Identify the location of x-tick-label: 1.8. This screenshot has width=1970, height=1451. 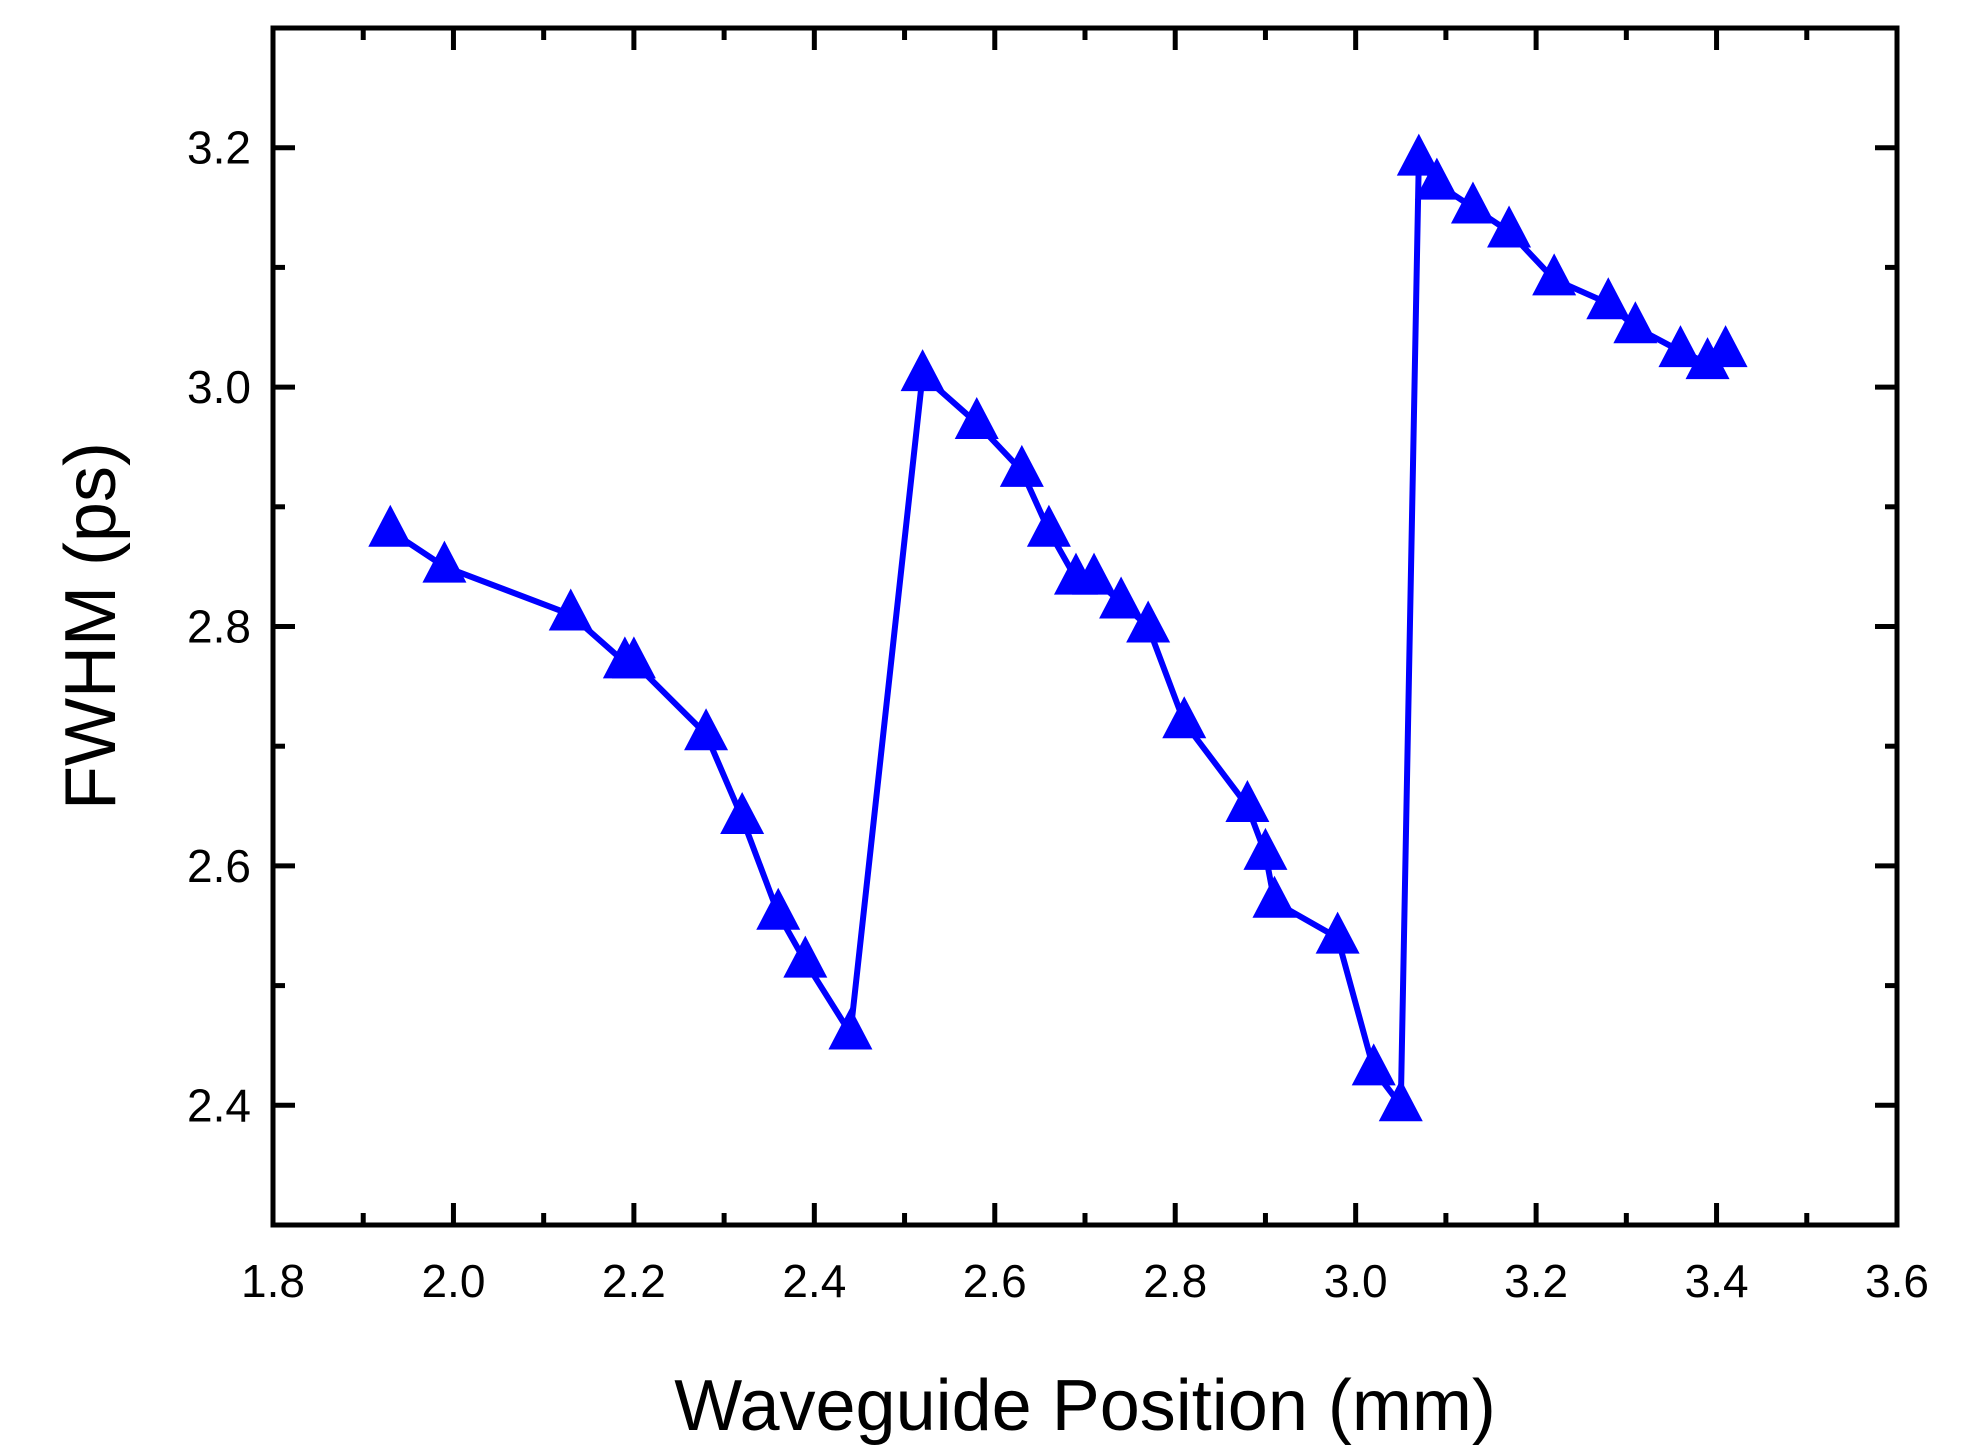
(273, 1281).